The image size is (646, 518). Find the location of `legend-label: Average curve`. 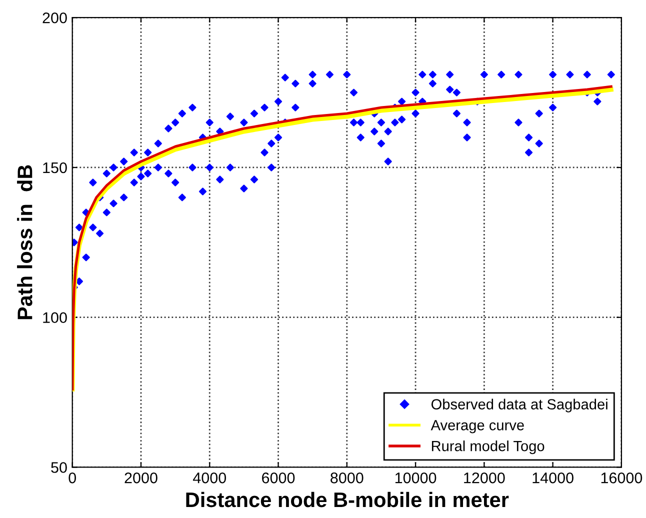

legend-label: Average curve is located at coordinates (477, 427).